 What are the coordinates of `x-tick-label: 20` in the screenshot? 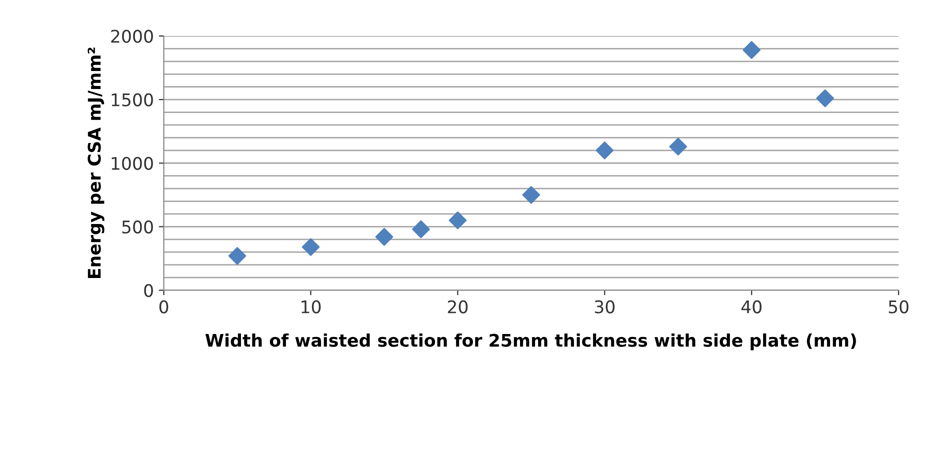 It's located at (458, 307).